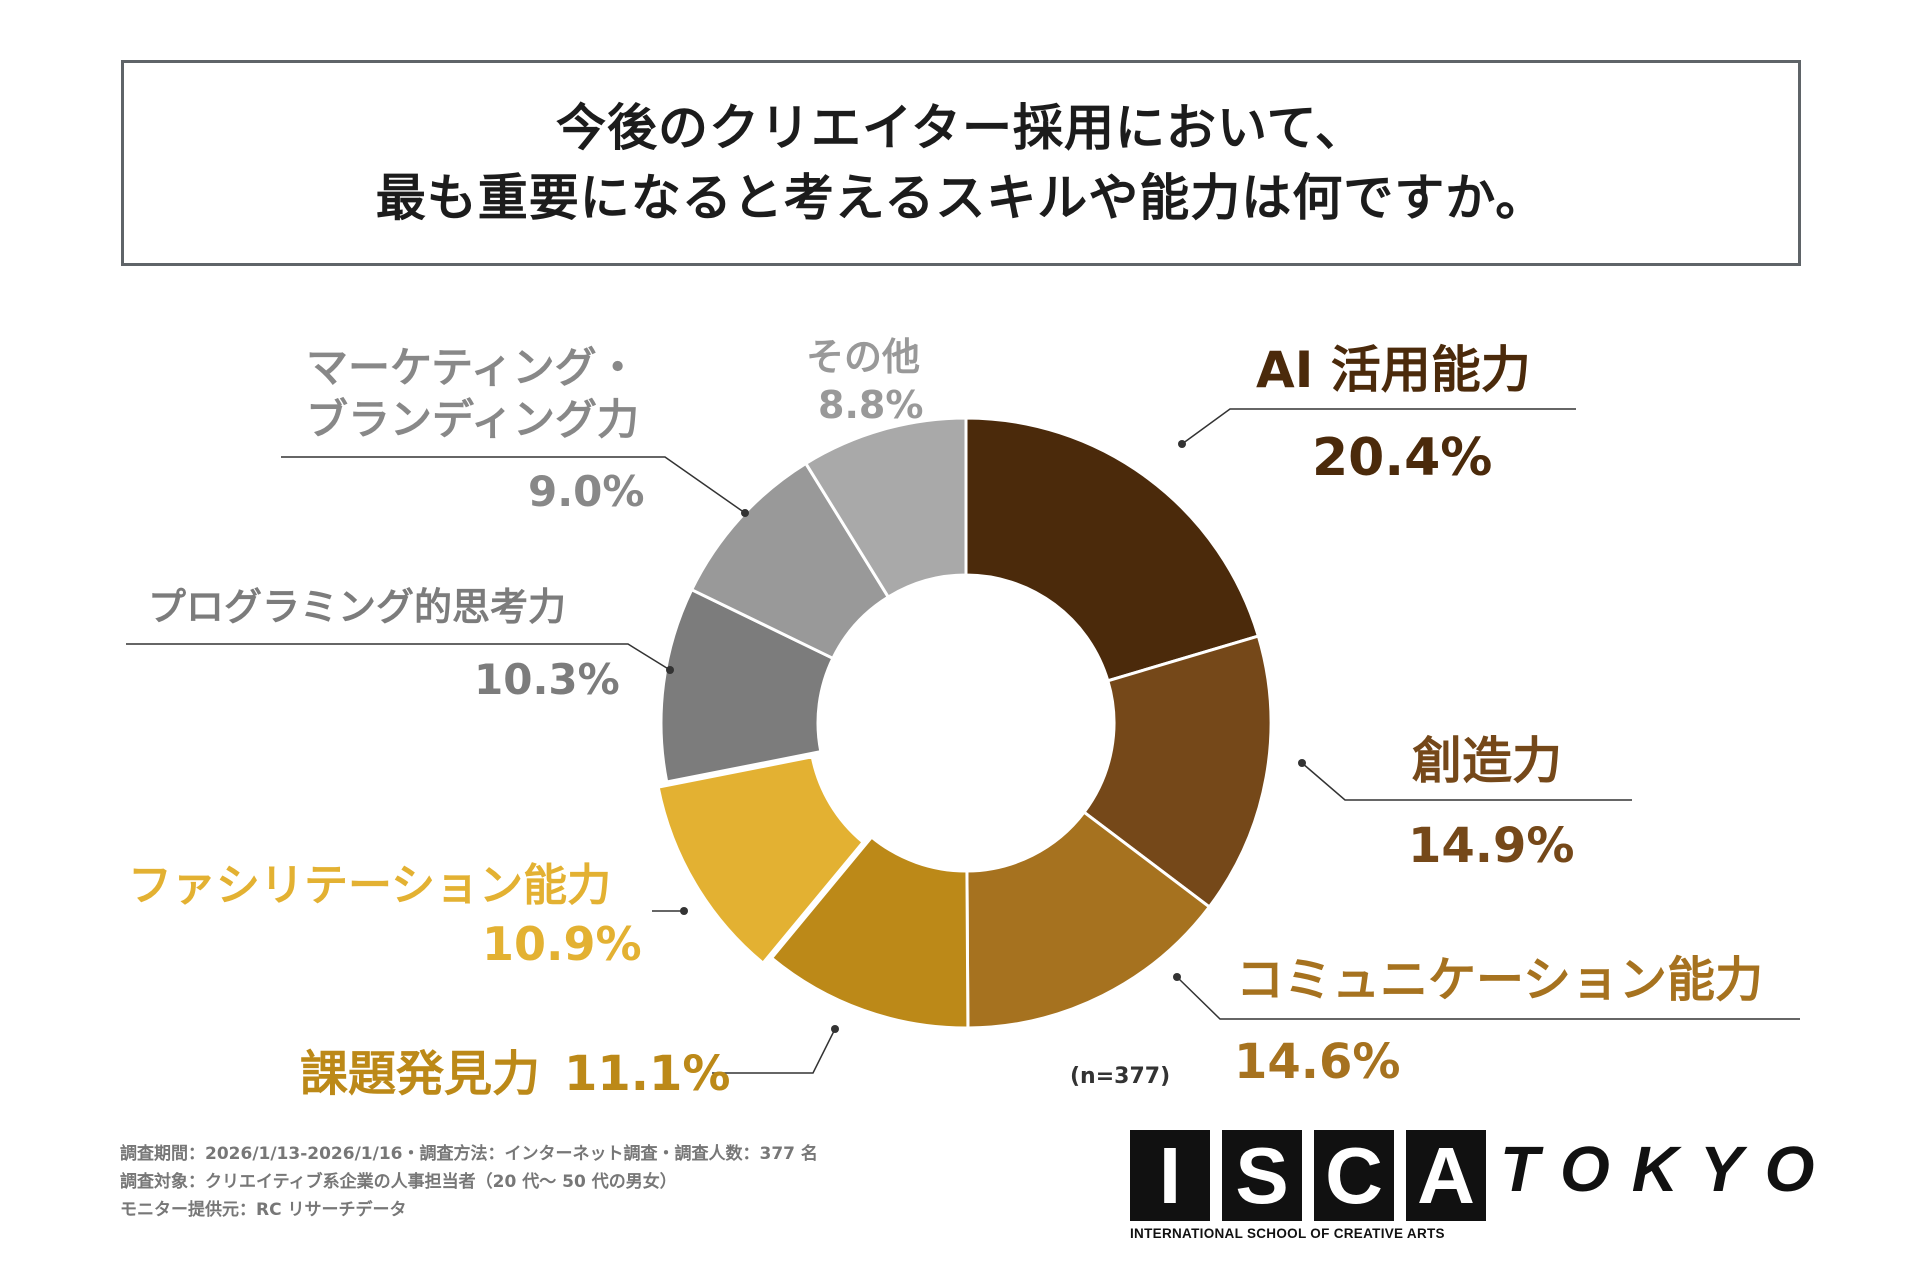 This screenshot has width=1920, height=1280. What do you see at coordinates (745, 513) in the screenshot?
I see `leader-dot-marketing` at bounding box center [745, 513].